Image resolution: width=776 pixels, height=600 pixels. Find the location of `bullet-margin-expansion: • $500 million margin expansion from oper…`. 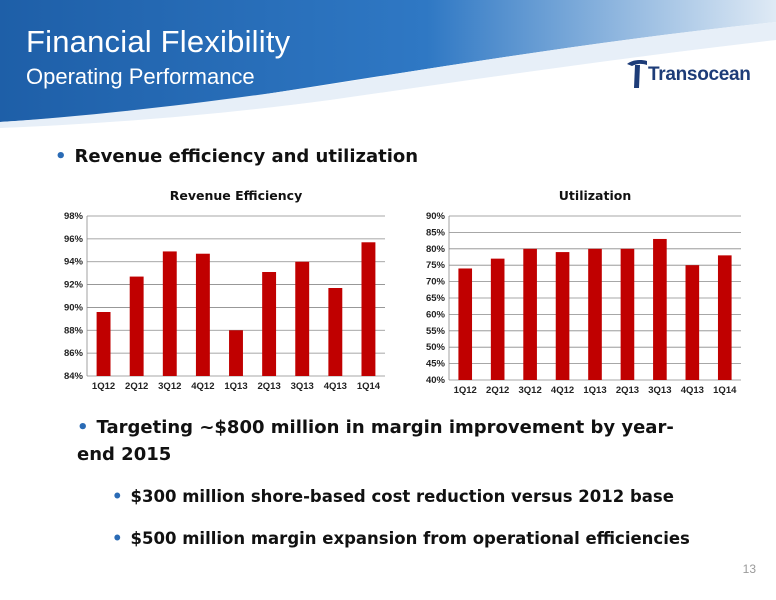

bullet-margin-expansion: • $500 million margin expansion from oper… is located at coordinates (401, 538).